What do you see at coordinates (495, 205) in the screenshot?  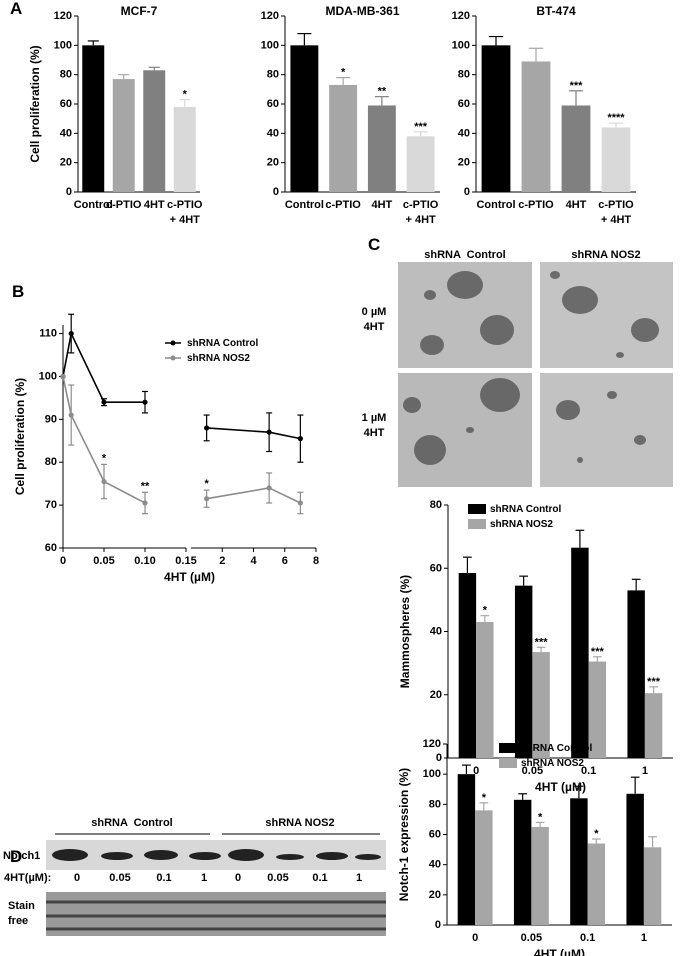 I see `x-tick-label: Control` at bounding box center [495, 205].